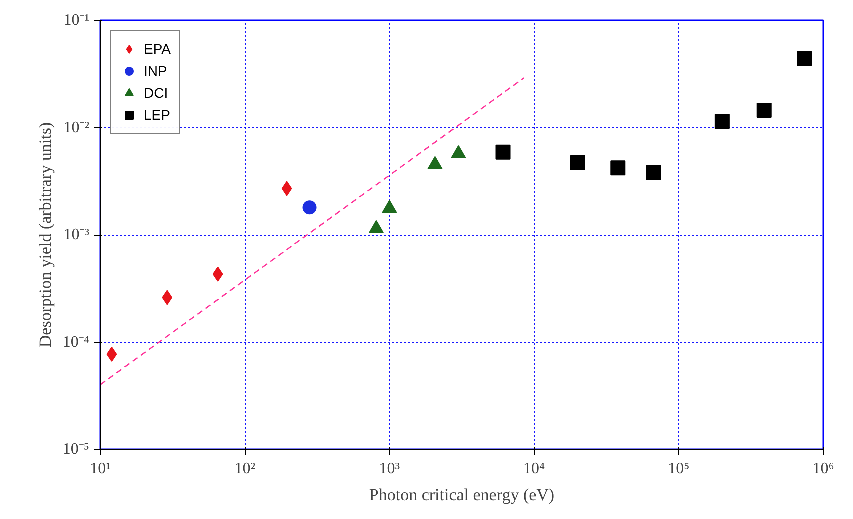 The height and width of the screenshot is (519, 853). I want to click on x-axis-title: Photon critical energy (eV), so click(462, 495).